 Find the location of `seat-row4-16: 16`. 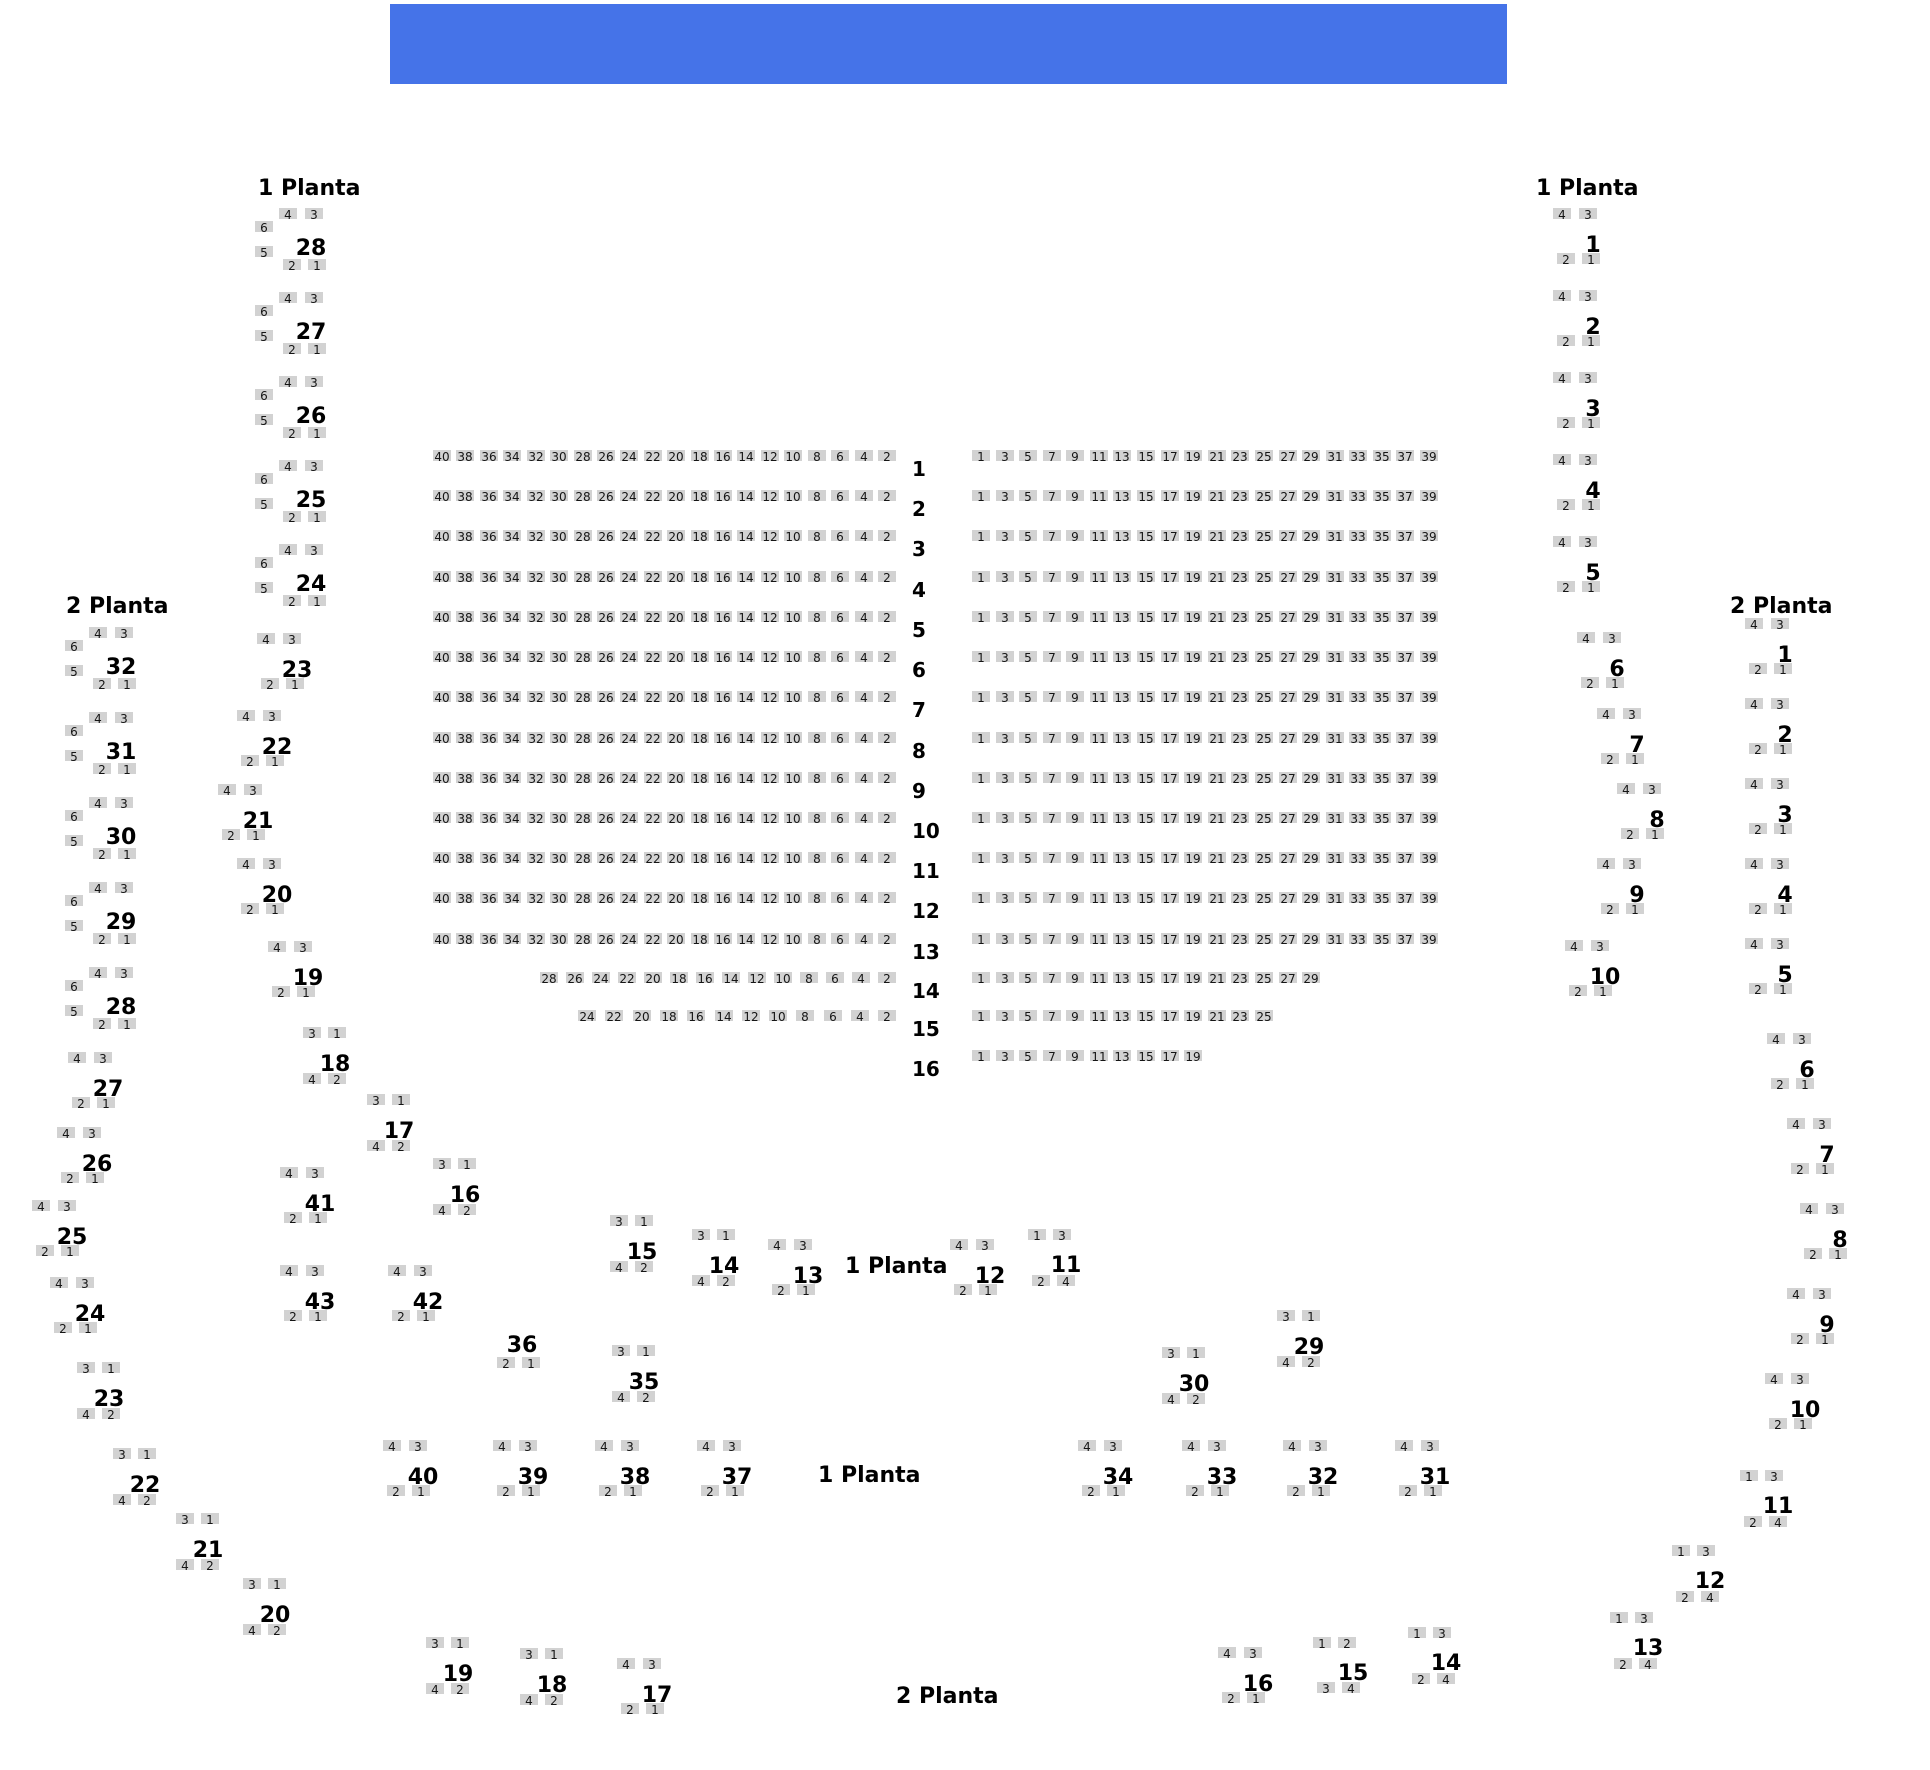

seat-row4-16: 16 is located at coordinates (723, 578).